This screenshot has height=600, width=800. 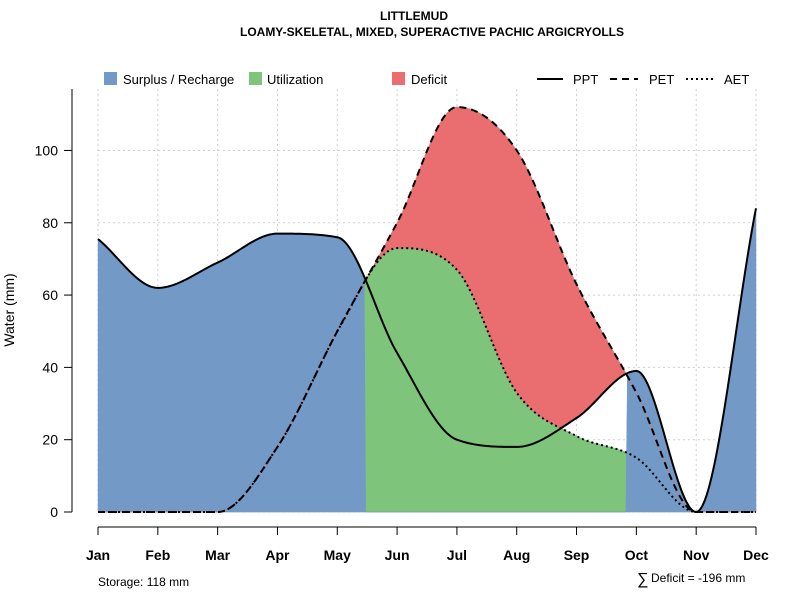 What do you see at coordinates (337, 555) in the screenshot?
I see `x-tick-label-may: May` at bounding box center [337, 555].